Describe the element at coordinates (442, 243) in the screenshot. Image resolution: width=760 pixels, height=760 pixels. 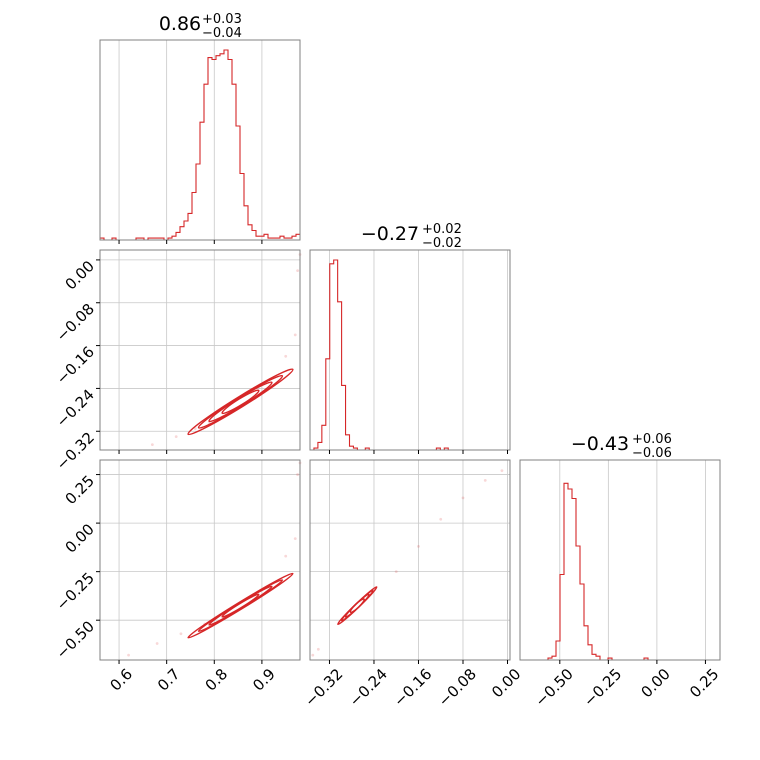
I see `param-title-minus-1: −0.02` at that location.